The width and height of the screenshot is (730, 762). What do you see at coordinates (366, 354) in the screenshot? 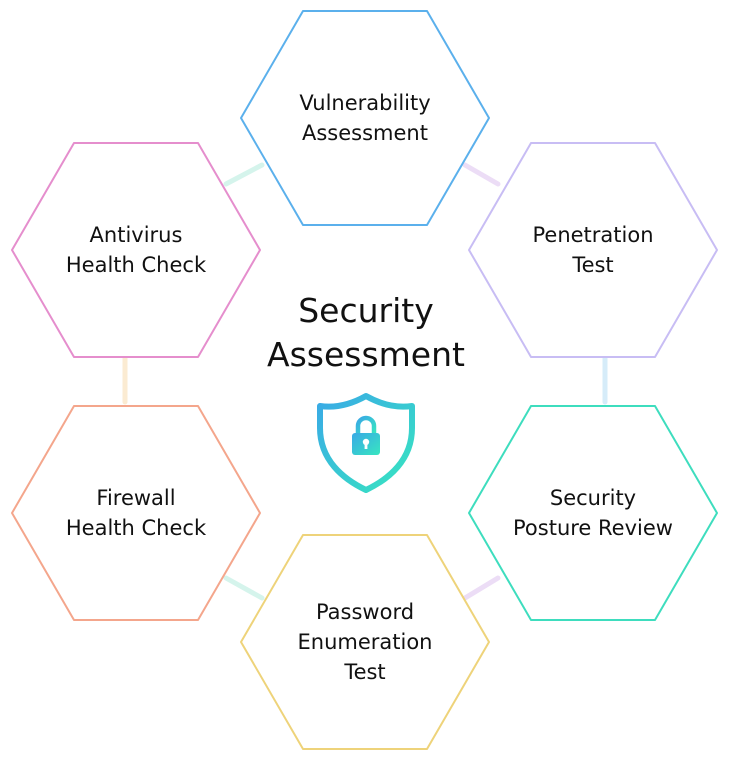
I see `center-title-line-2: Assessment` at bounding box center [366, 354].